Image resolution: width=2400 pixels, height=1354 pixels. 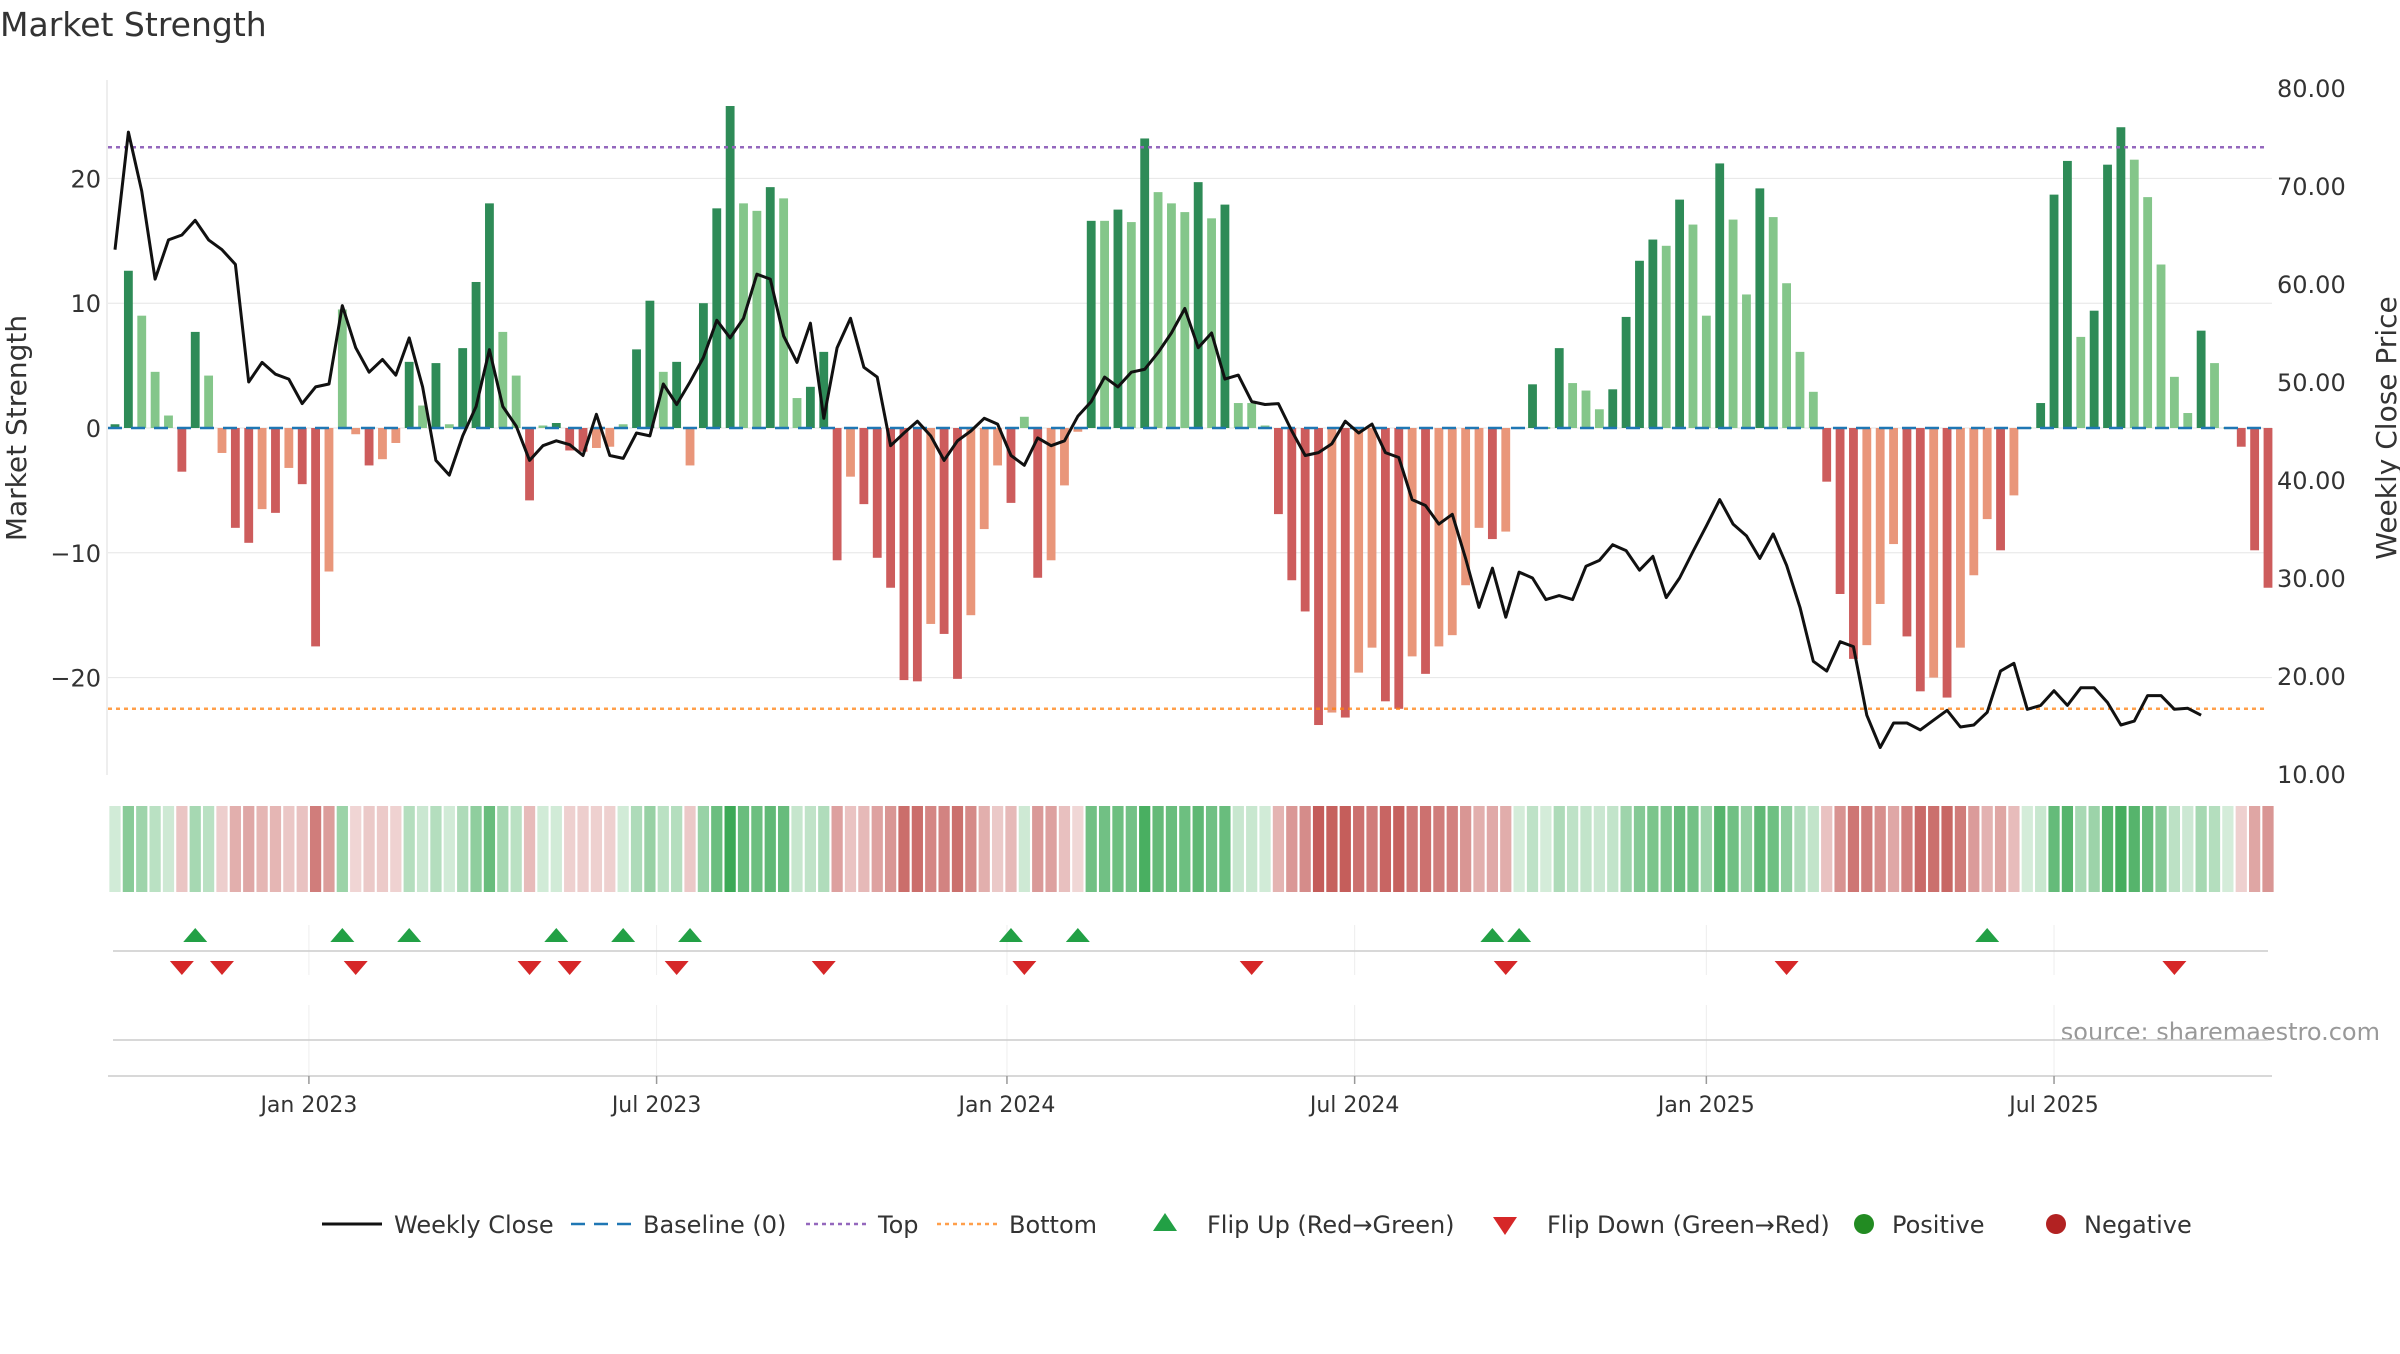 I want to click on legend-item-circle-pos: Positive, so click(x=1919, y=1225).